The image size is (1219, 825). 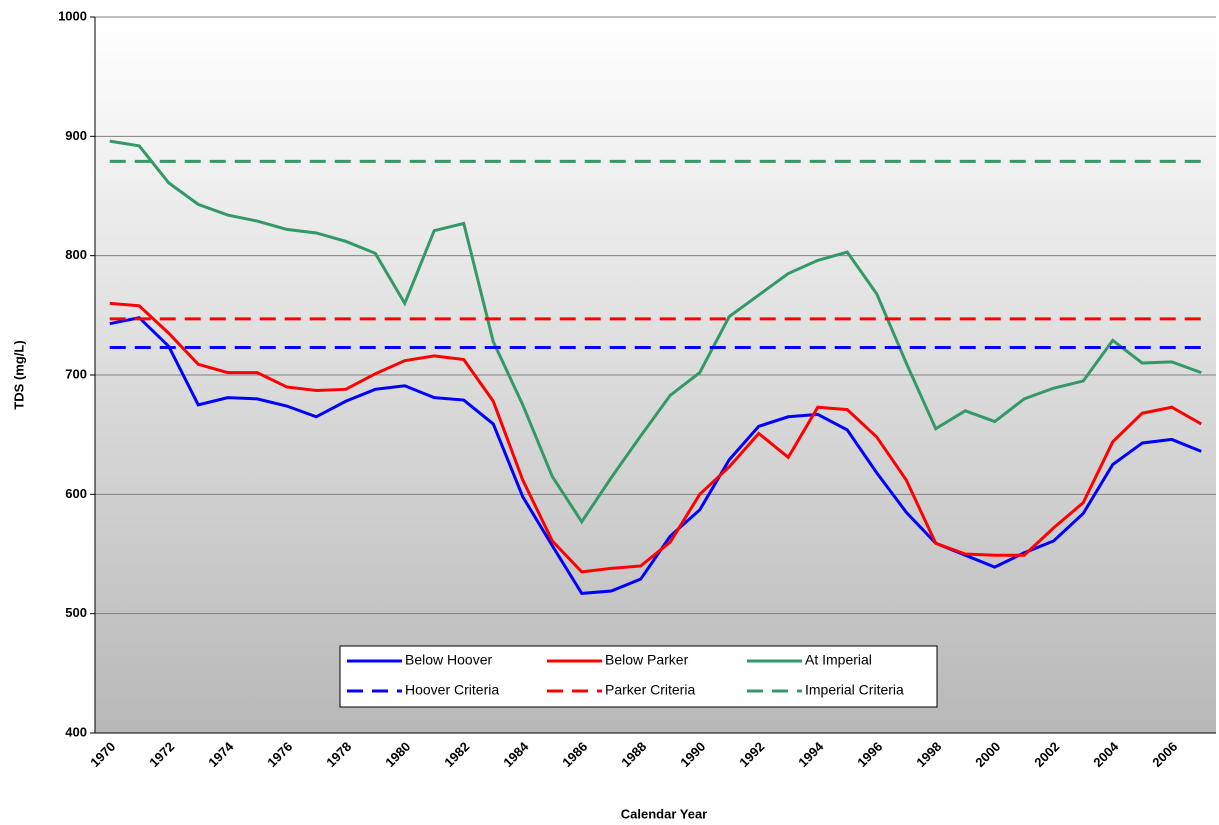 What do you see at coordinates (76, 731) in the screenshot?
I see `y-tick-label: 400` at bounding box center [76, 731].